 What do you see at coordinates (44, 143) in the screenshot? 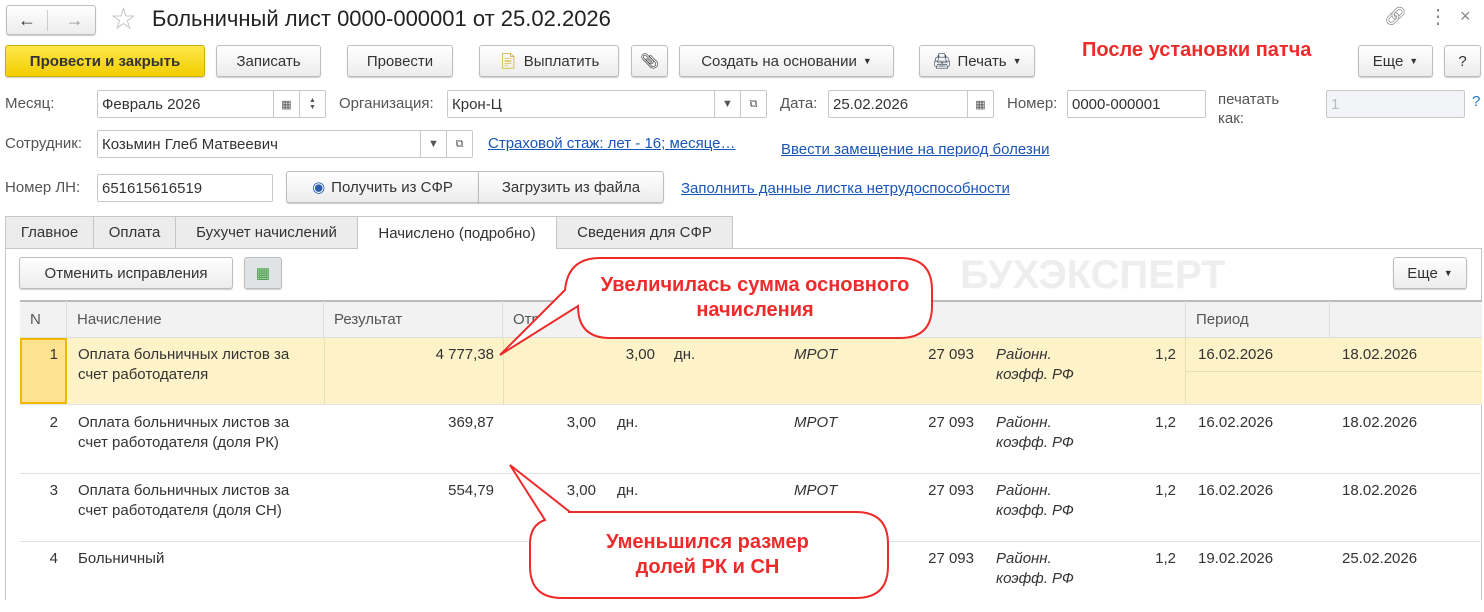
I see `employee-label: Сотрудник:` at bounding box center [44, 143].